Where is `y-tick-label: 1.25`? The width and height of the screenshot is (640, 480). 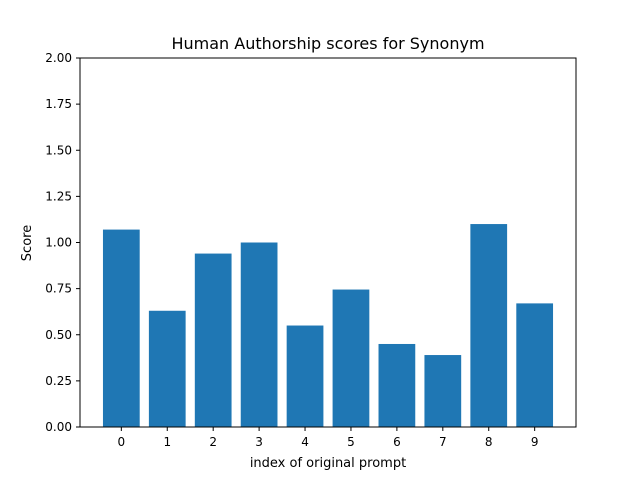 y-tick-label: 1.25 is located at coordinates (58, 196).